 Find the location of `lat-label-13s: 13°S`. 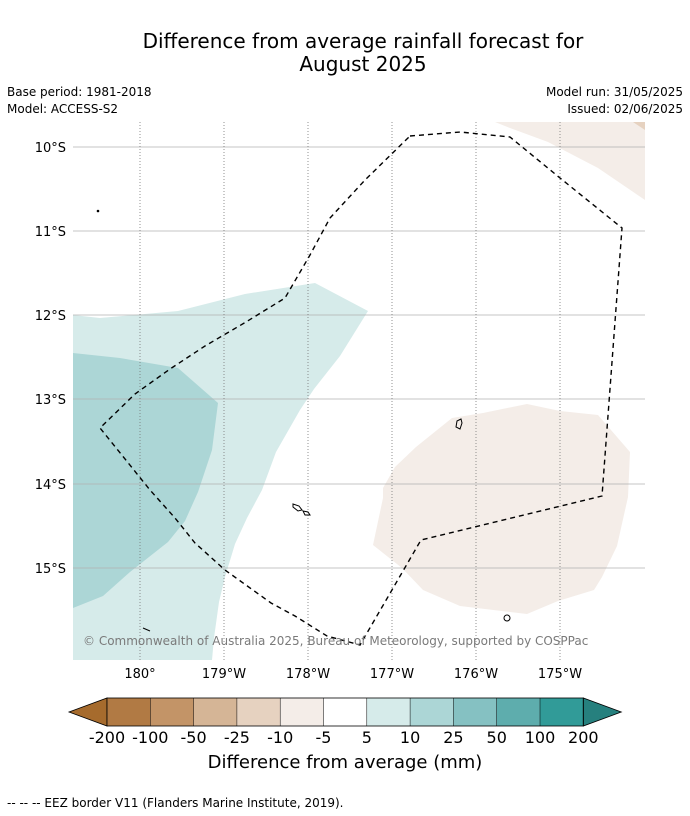

lat-label-13s: 13°S is located at coordinates (50, 400).